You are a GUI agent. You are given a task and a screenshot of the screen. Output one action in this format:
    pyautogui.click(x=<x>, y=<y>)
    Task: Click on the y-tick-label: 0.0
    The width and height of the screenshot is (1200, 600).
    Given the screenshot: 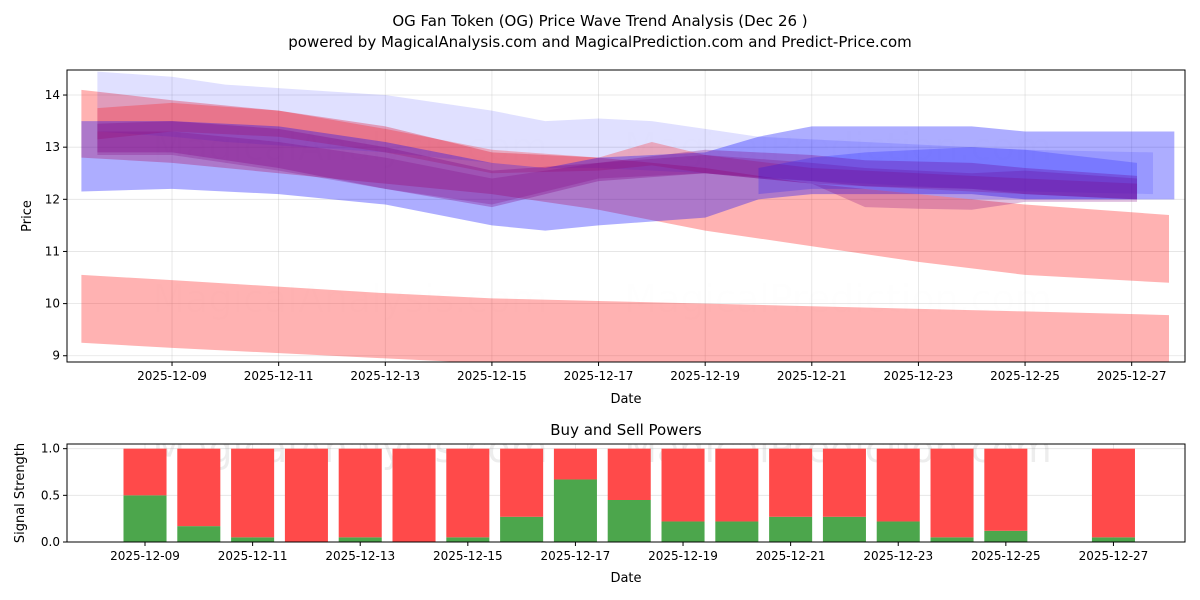 What is the action you would take?
    pyautogui.click(x=50, y=542)
    